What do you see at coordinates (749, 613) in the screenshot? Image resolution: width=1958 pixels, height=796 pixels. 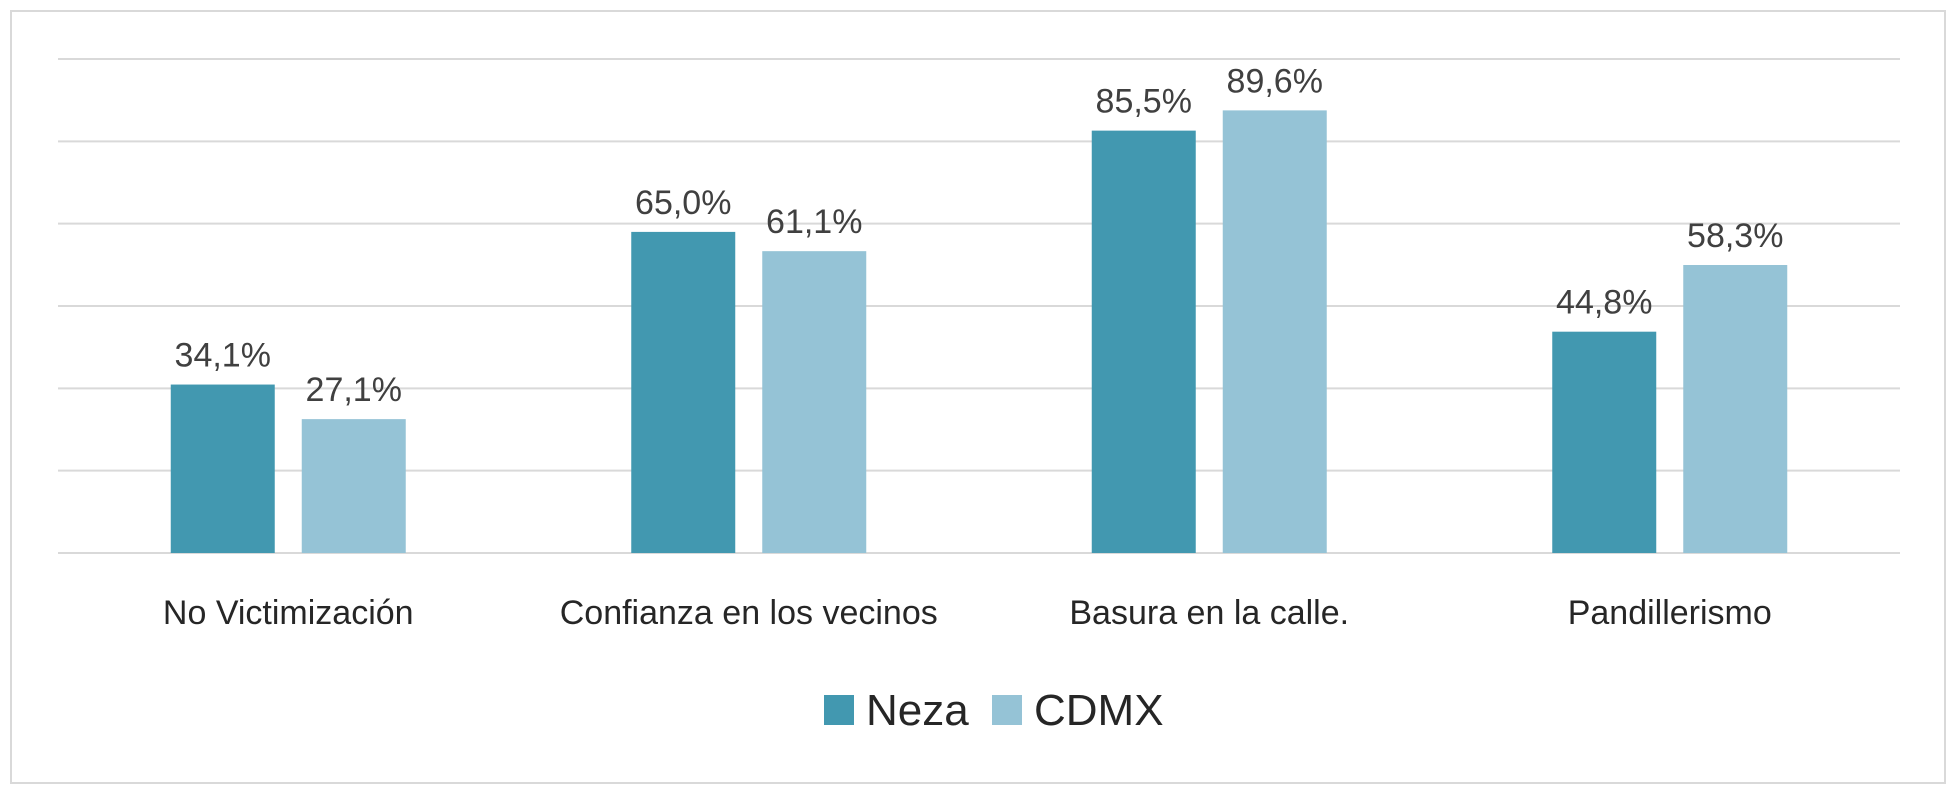 I see `category-label-1: Confianza en los vecinos` at bounding box center [749, 613].